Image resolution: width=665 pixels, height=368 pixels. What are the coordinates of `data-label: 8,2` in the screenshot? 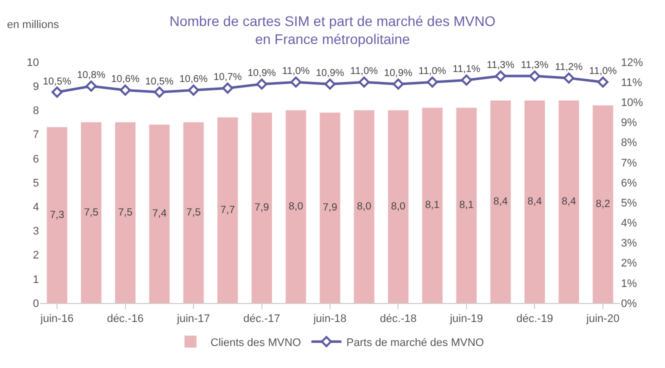 It's located at (603, 204).